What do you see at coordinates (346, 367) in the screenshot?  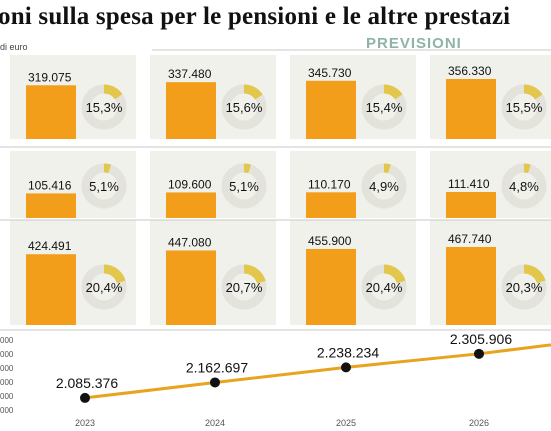 I see `trend-point-2025` at bounding box center [346, 367].